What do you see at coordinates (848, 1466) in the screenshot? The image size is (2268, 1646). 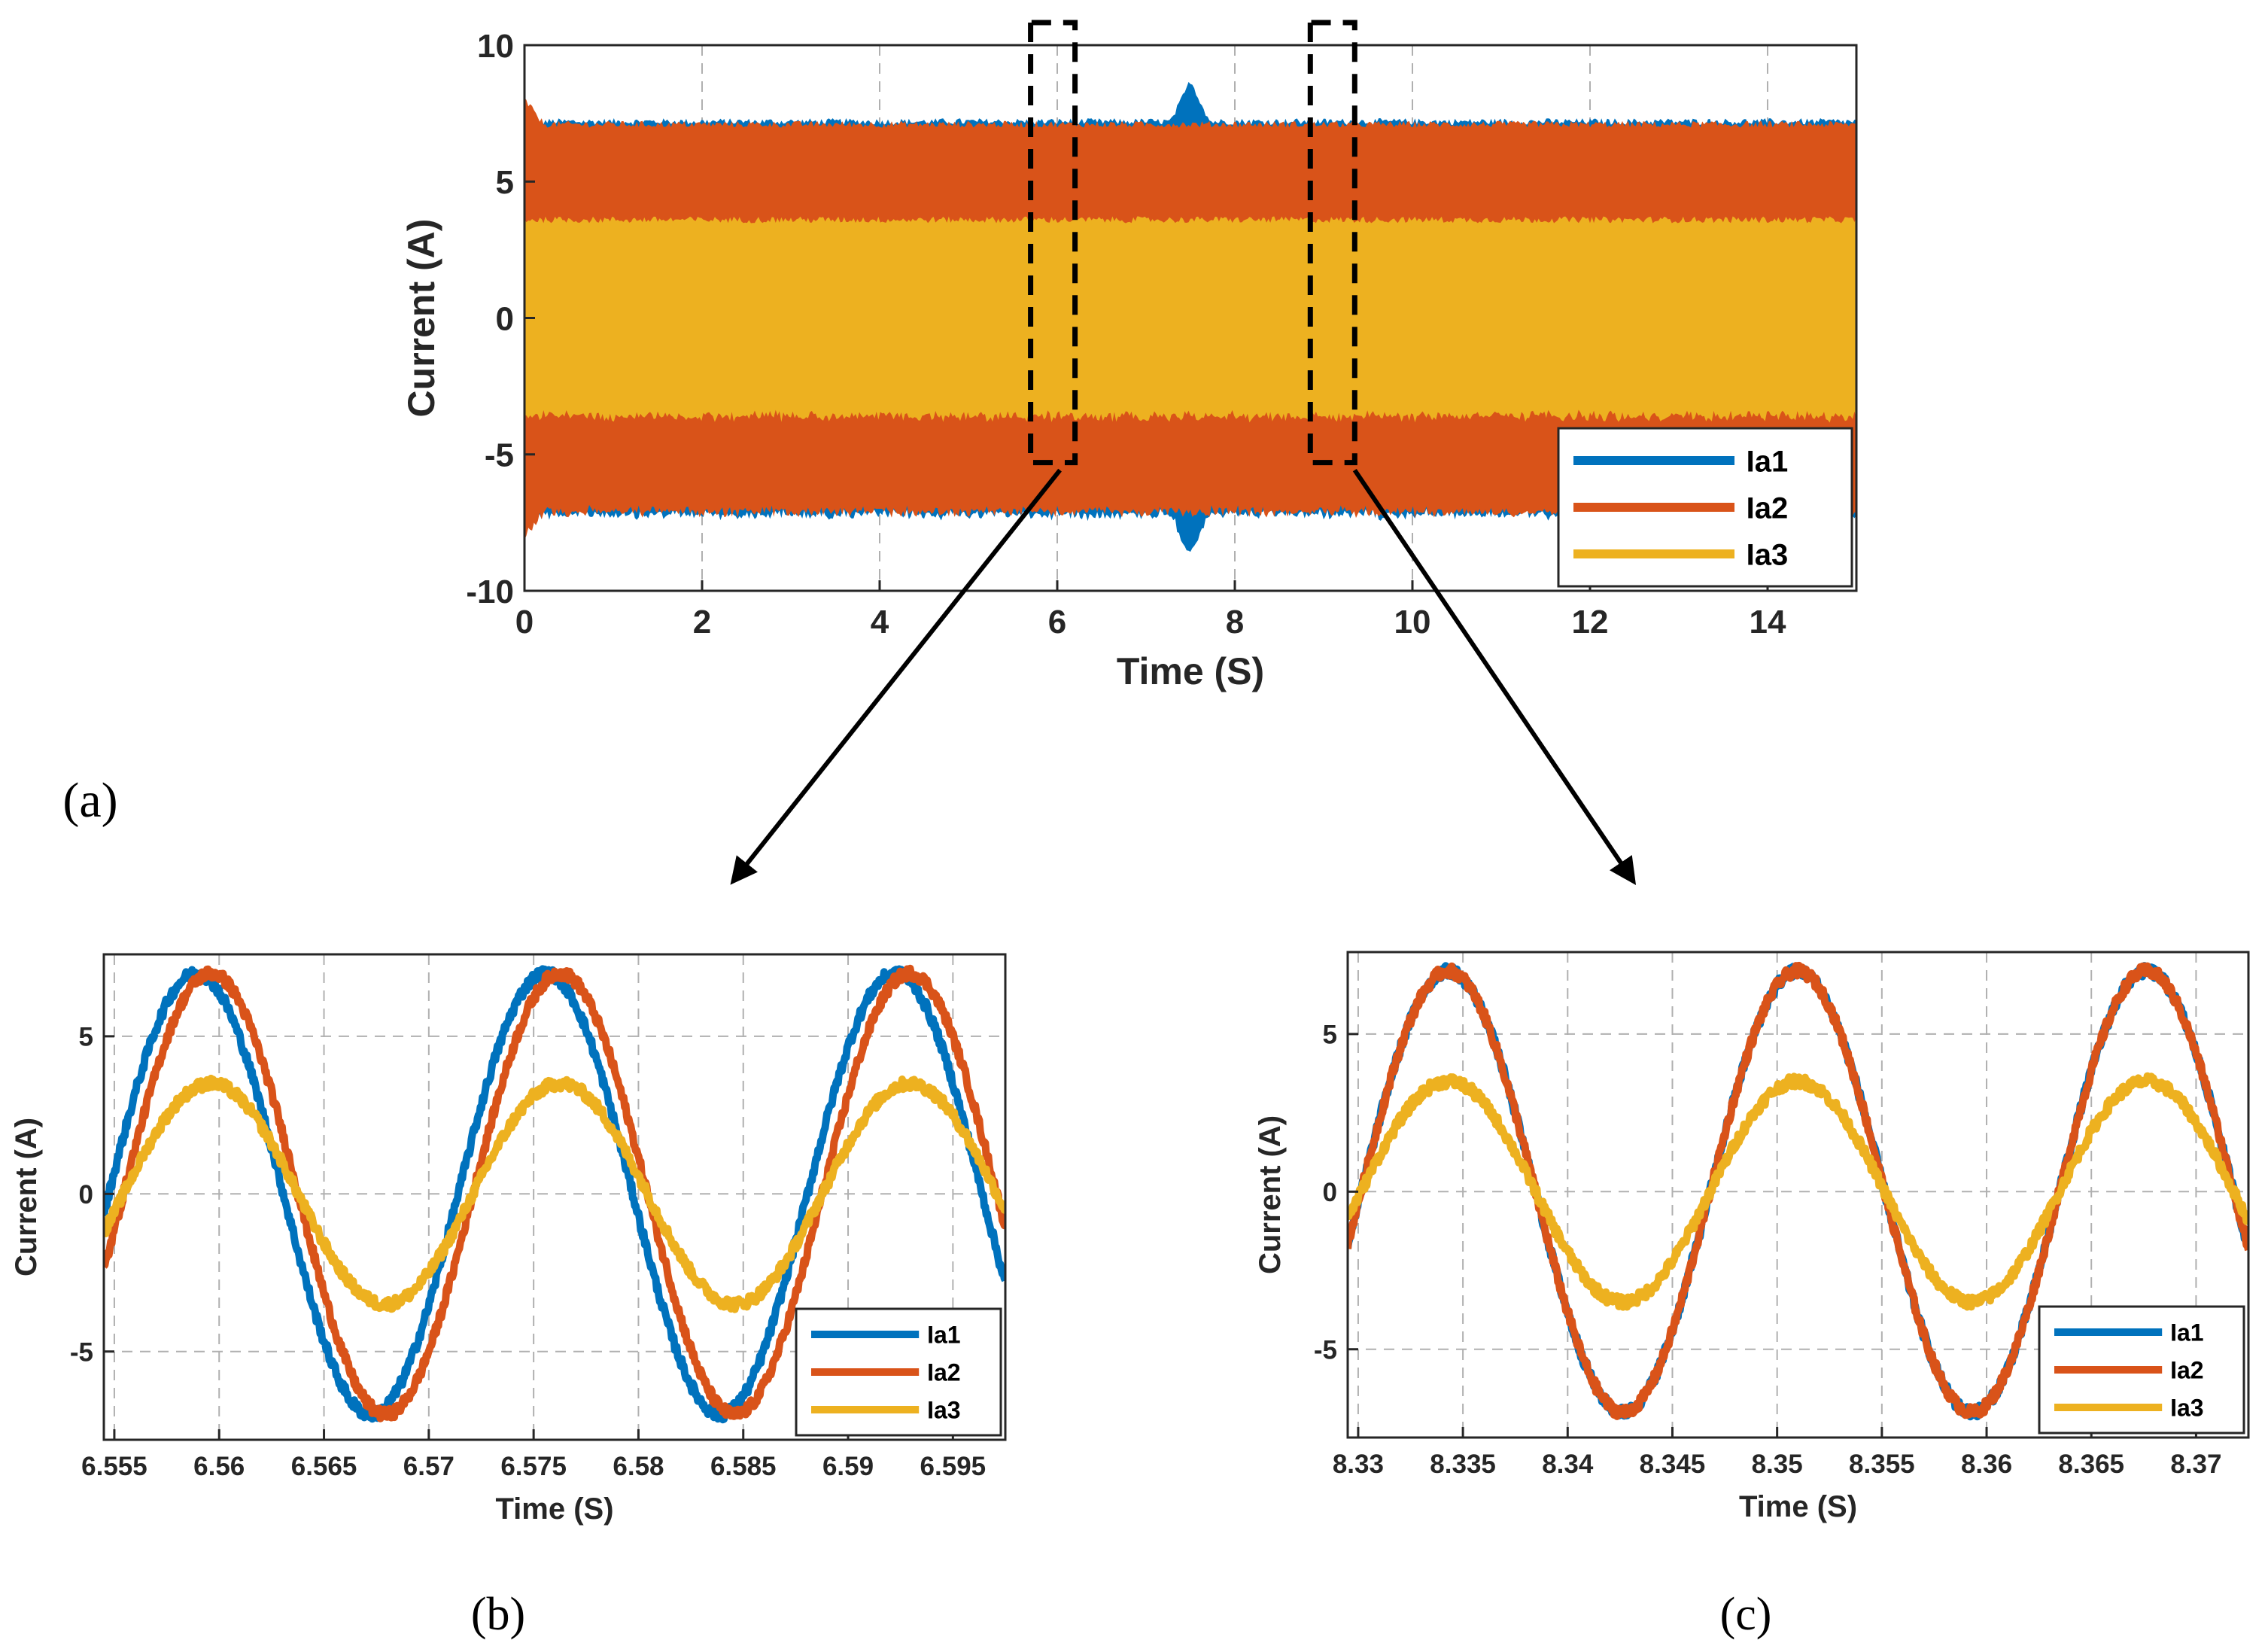 I see `x-tick-label: 6.59` at bounding box center [848, 1466].